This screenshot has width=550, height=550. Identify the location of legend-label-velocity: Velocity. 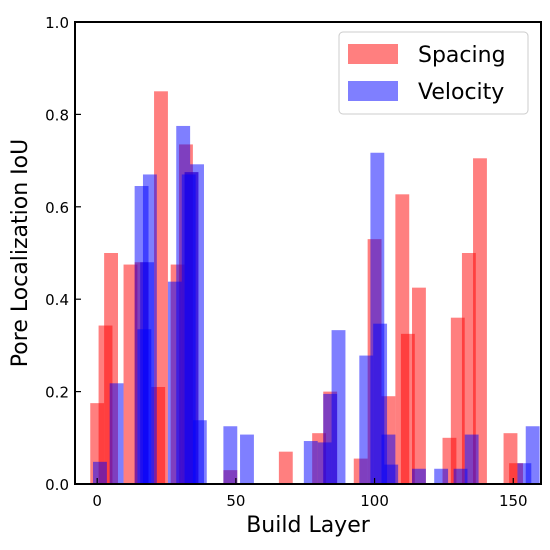
(461, 92).